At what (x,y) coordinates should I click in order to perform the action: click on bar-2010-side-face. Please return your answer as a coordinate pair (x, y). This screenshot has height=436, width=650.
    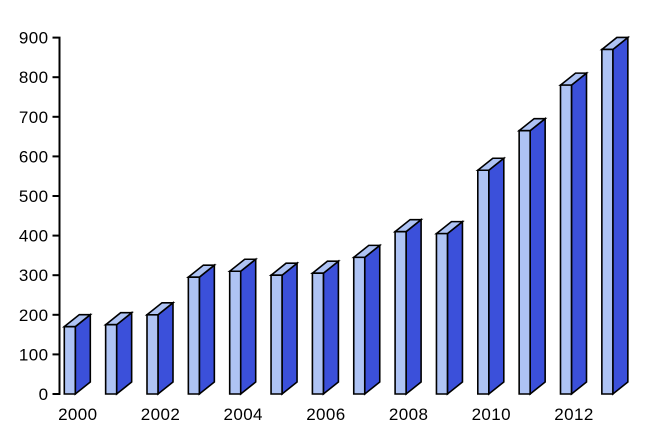
    Looking at the image, I should click on (496, 276).